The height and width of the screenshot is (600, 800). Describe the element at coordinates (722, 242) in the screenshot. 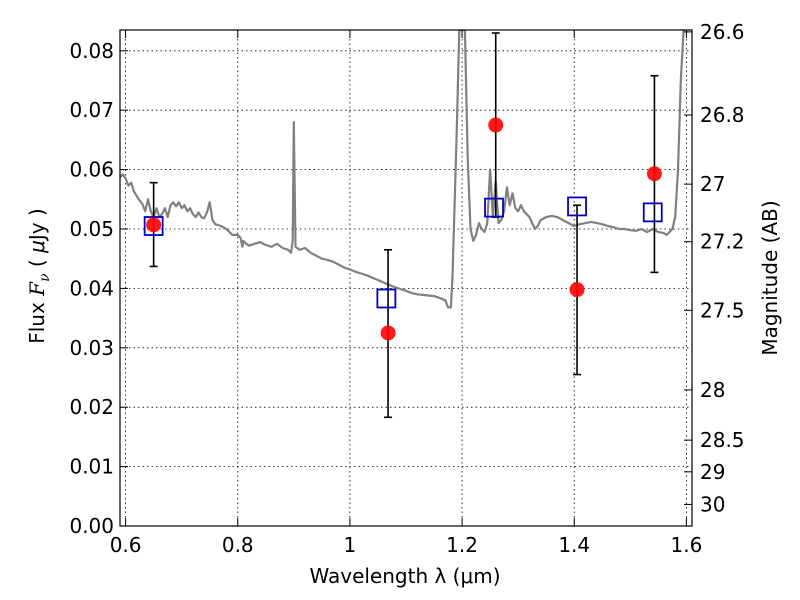

I see `y2-tick-label: 27.2` at that location.